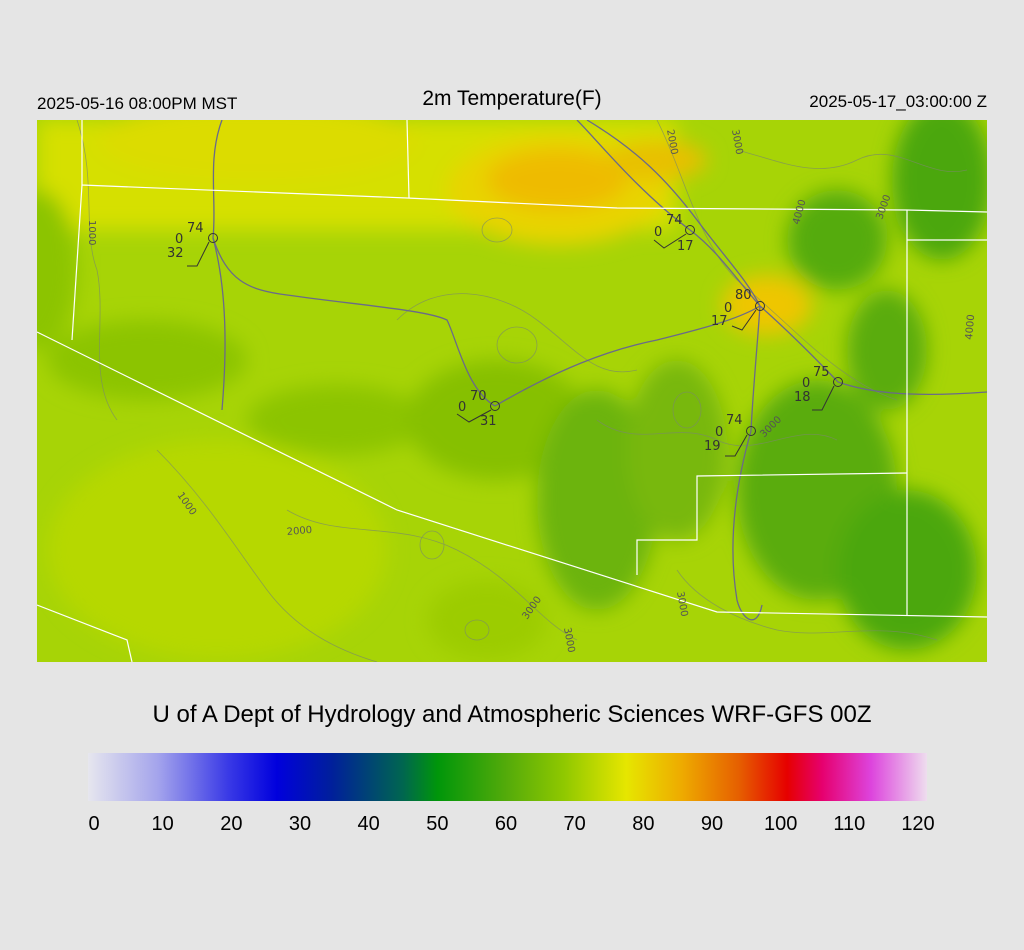 This screenshot has width=1024, height=950. I want to click on colorbar-tick-label: 80, so click(643, 824).